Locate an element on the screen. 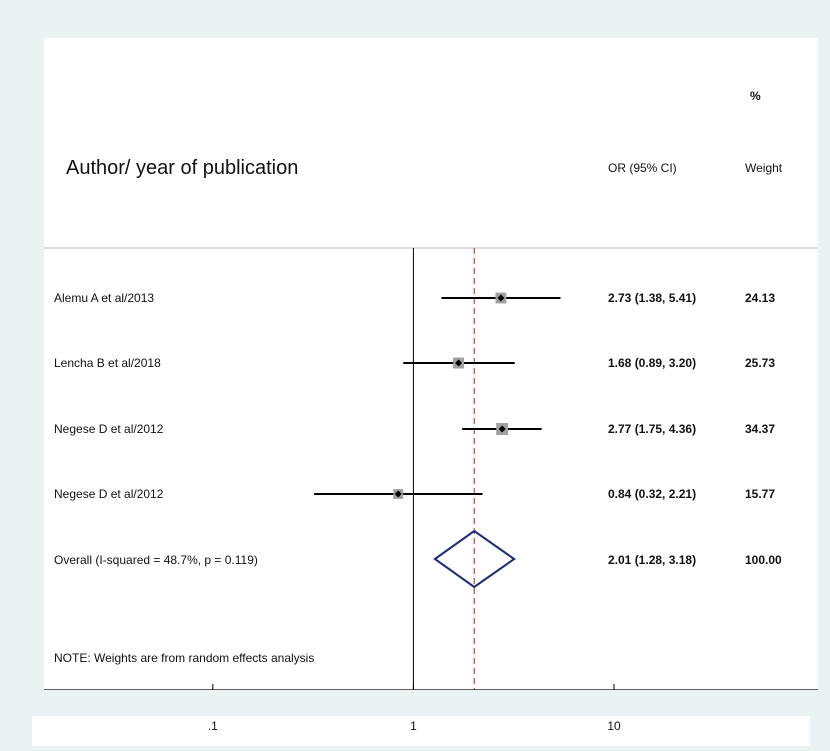 Image resolution: width=830 pixels, height=751 pixels. study-weight-text: 25.73 is located at coordinates (760, 363).